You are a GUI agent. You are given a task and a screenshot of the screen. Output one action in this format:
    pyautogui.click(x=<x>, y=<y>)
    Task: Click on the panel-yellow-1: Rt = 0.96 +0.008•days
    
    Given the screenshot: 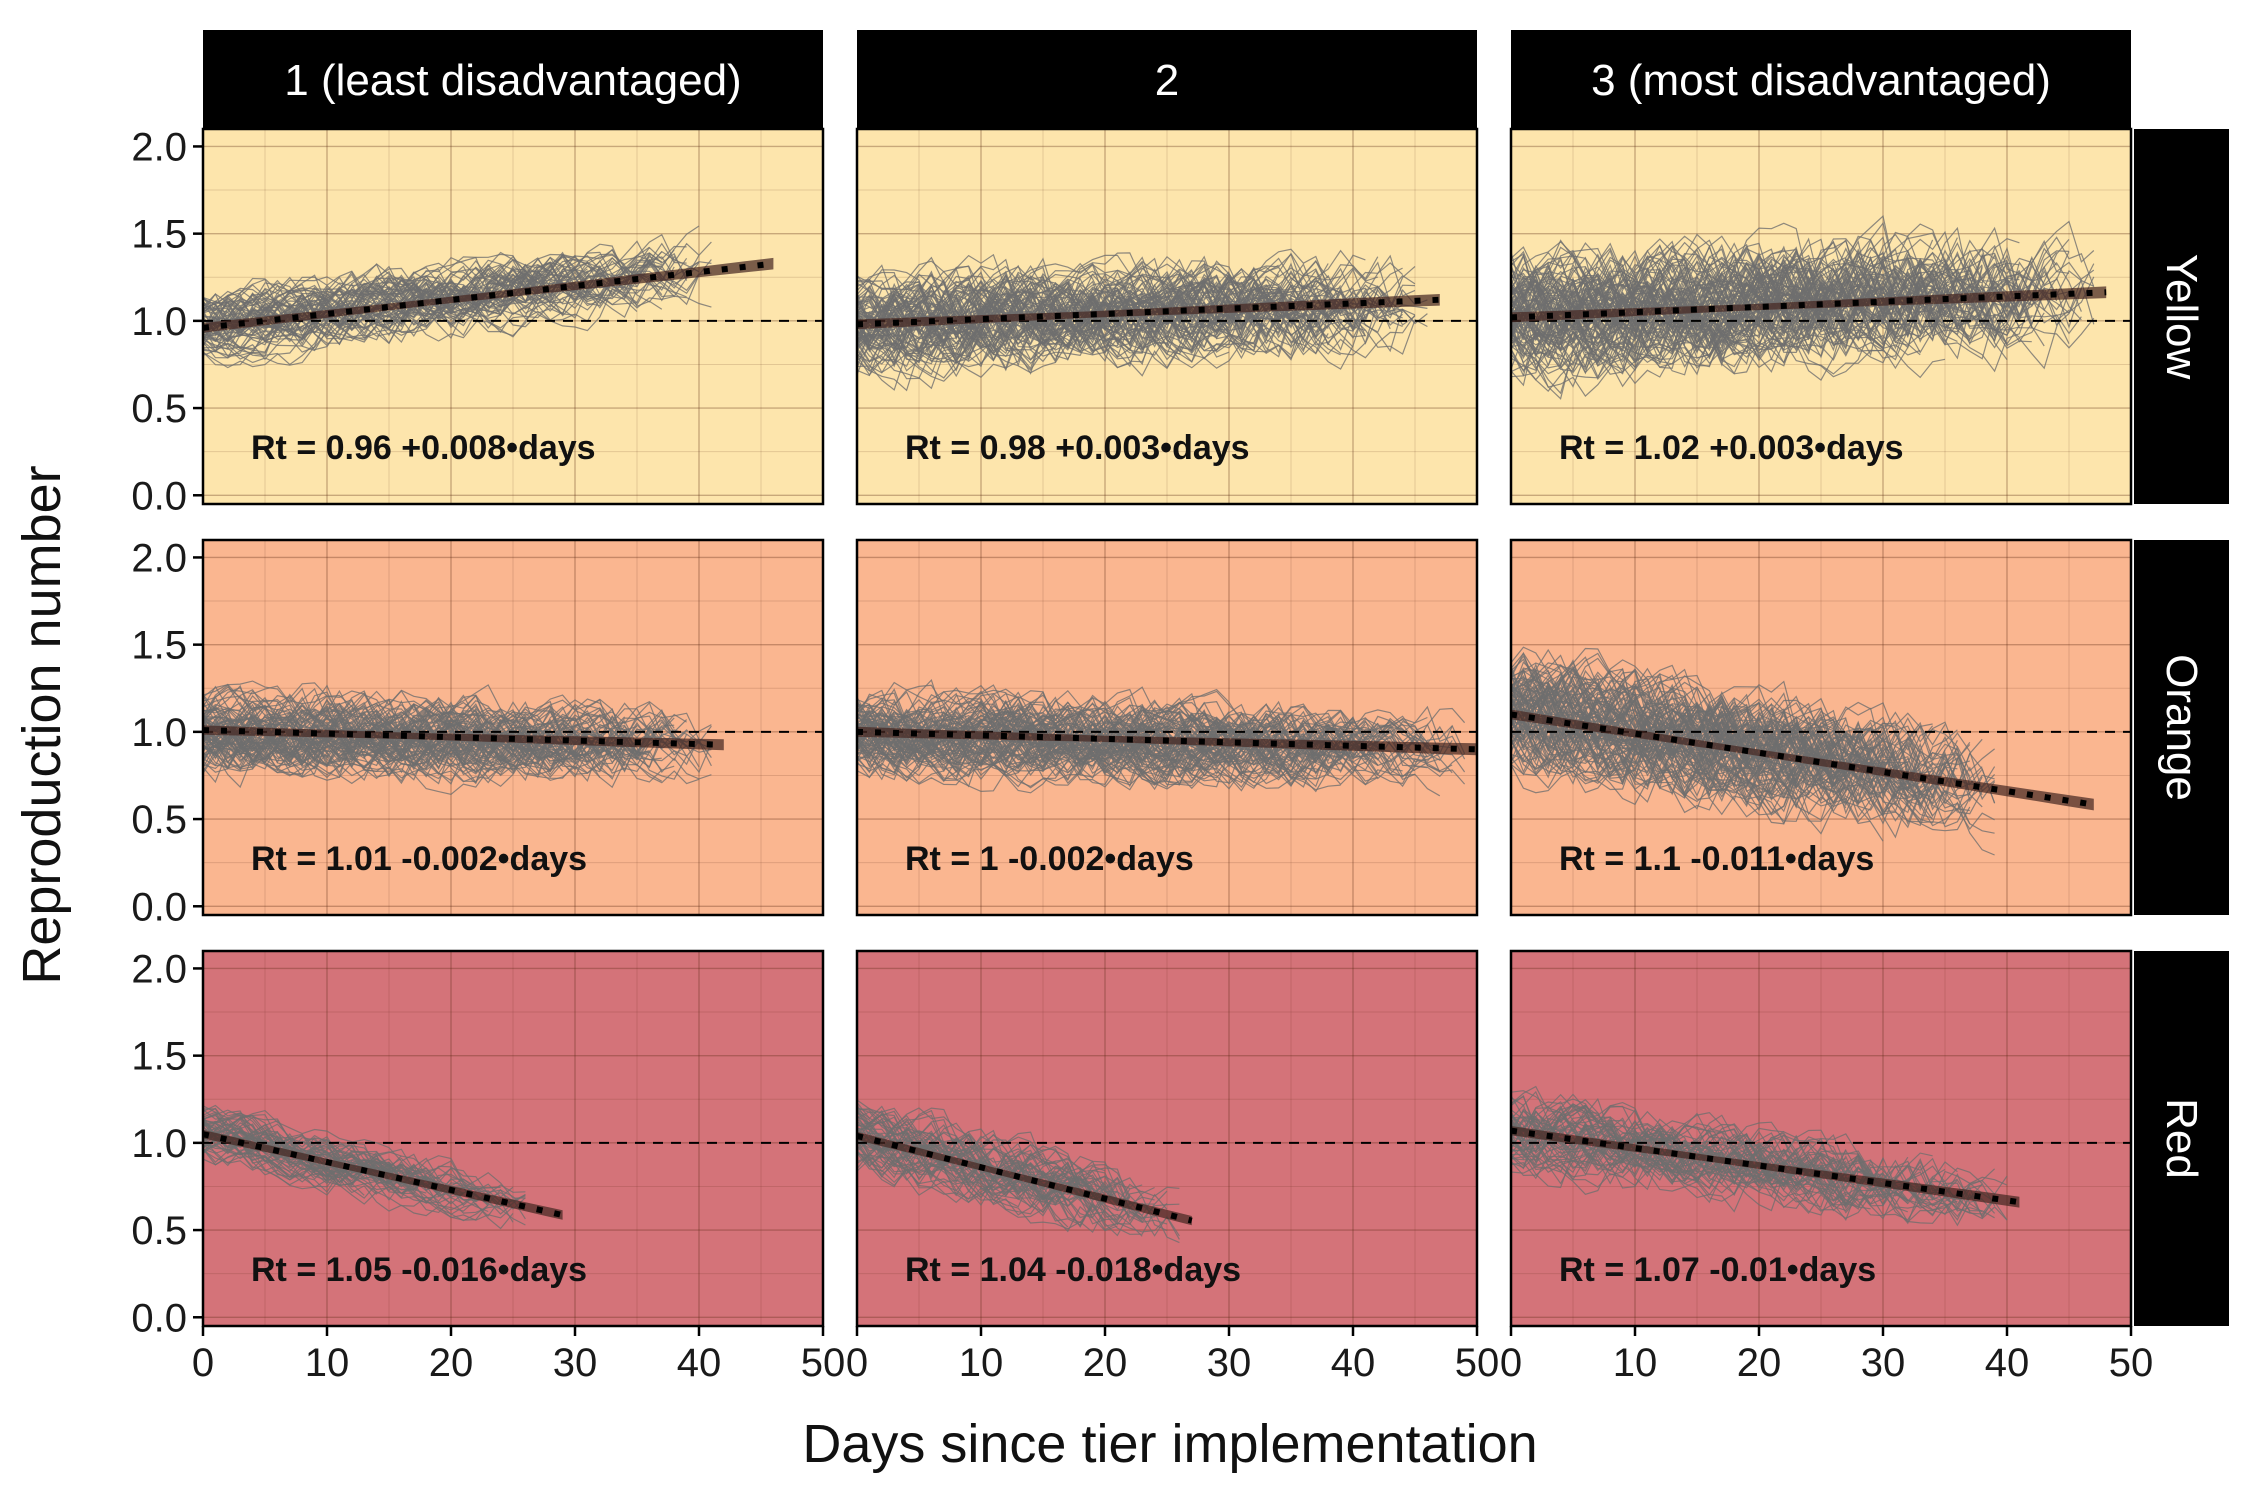 What is the action you would take?
    pyautogui.click(x=513, y=316)
    